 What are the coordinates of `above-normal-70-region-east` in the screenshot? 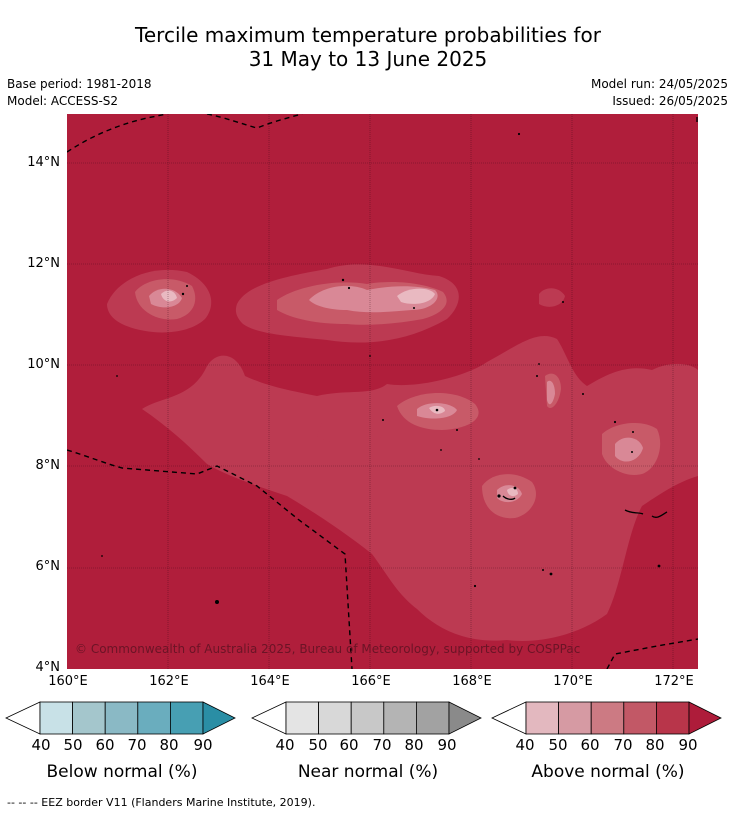 It's located at (552, 297).